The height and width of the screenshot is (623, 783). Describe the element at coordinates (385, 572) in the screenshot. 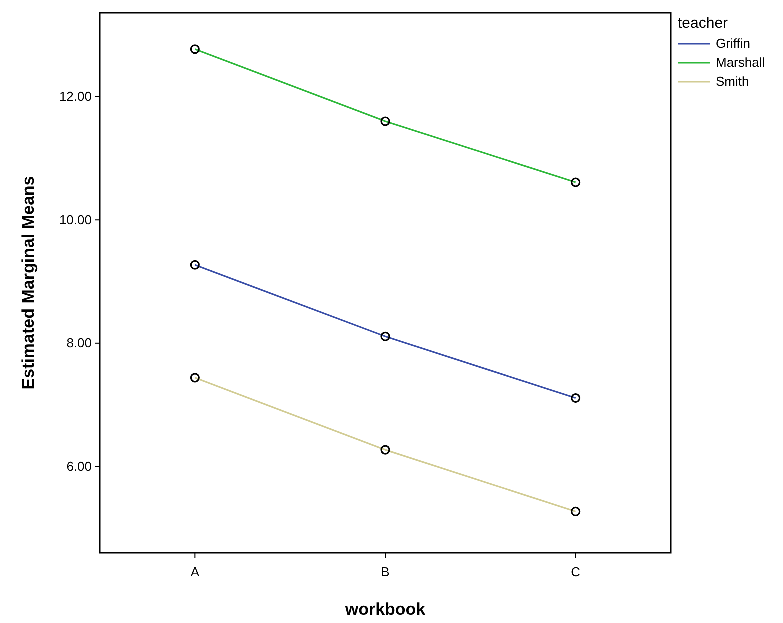

I see `x-tick-label: B` at that location.